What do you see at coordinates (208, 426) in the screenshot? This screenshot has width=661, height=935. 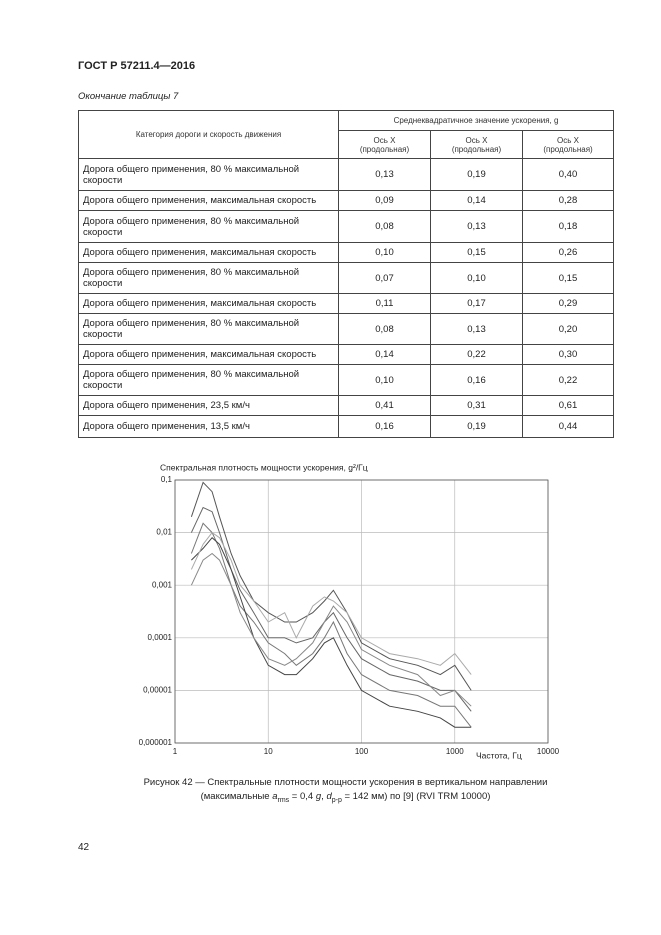 I see `label-cell: Дорога общего применения, 13,5 км/ч` at bounding box center [208, 426].